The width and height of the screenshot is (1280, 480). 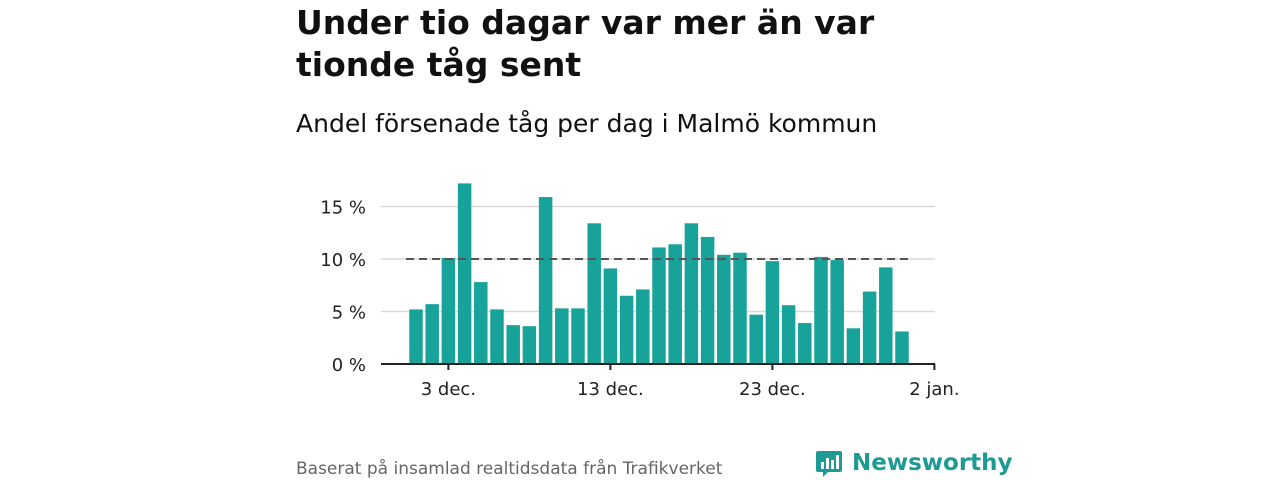 What do you see at coordinates (343, 260) in the screenshot?
I see `y-tick-label: 10 %` at bounding box center [343, 260].